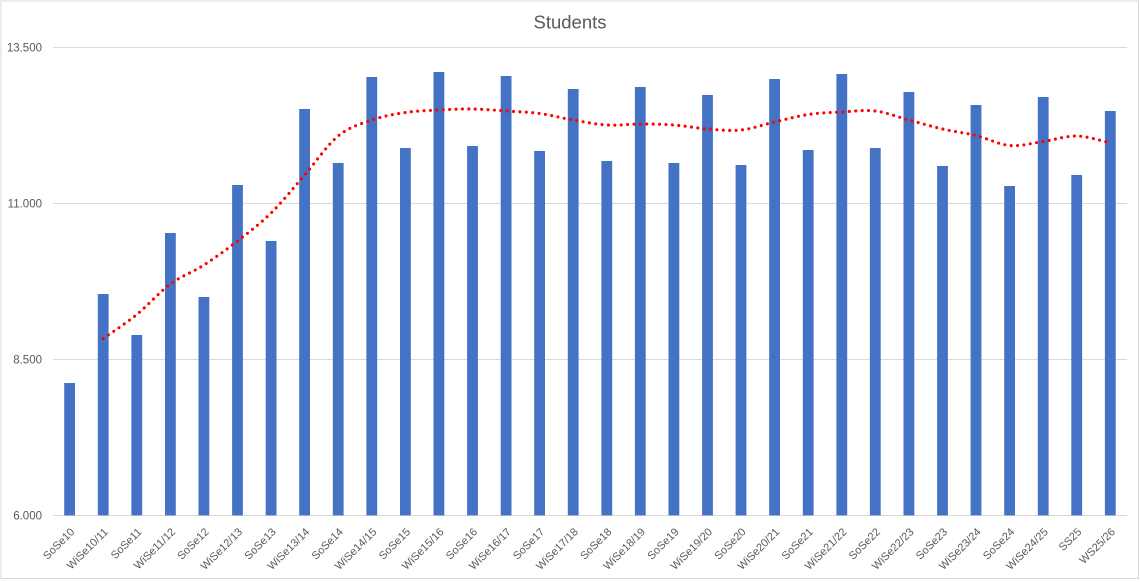 The width and height of the screenshot is (1140, 582). I want to click on svg-text: 13.500, so click(24, 49).